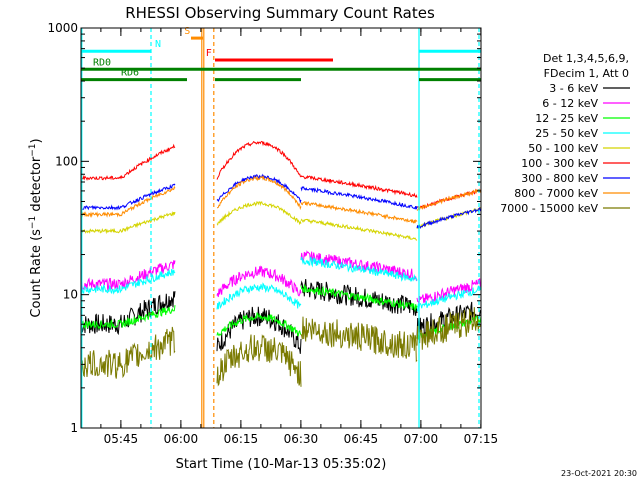 The width and height of the screenshot is (640, 480). What do you see at coordinates (187, 31) in the screenshot?
I see `flag-label: S` at bounding box center [187, 31].